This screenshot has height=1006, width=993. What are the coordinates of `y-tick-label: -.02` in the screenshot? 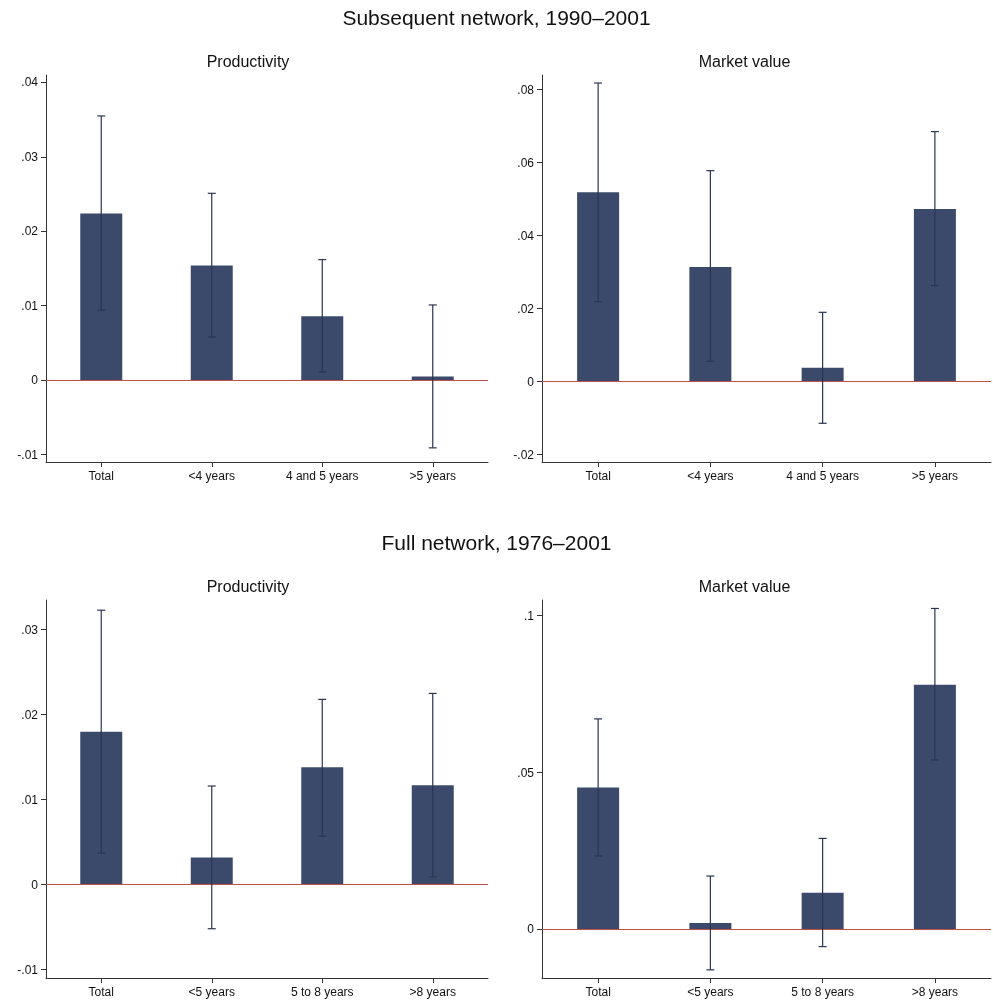 It's located at (524, 454).